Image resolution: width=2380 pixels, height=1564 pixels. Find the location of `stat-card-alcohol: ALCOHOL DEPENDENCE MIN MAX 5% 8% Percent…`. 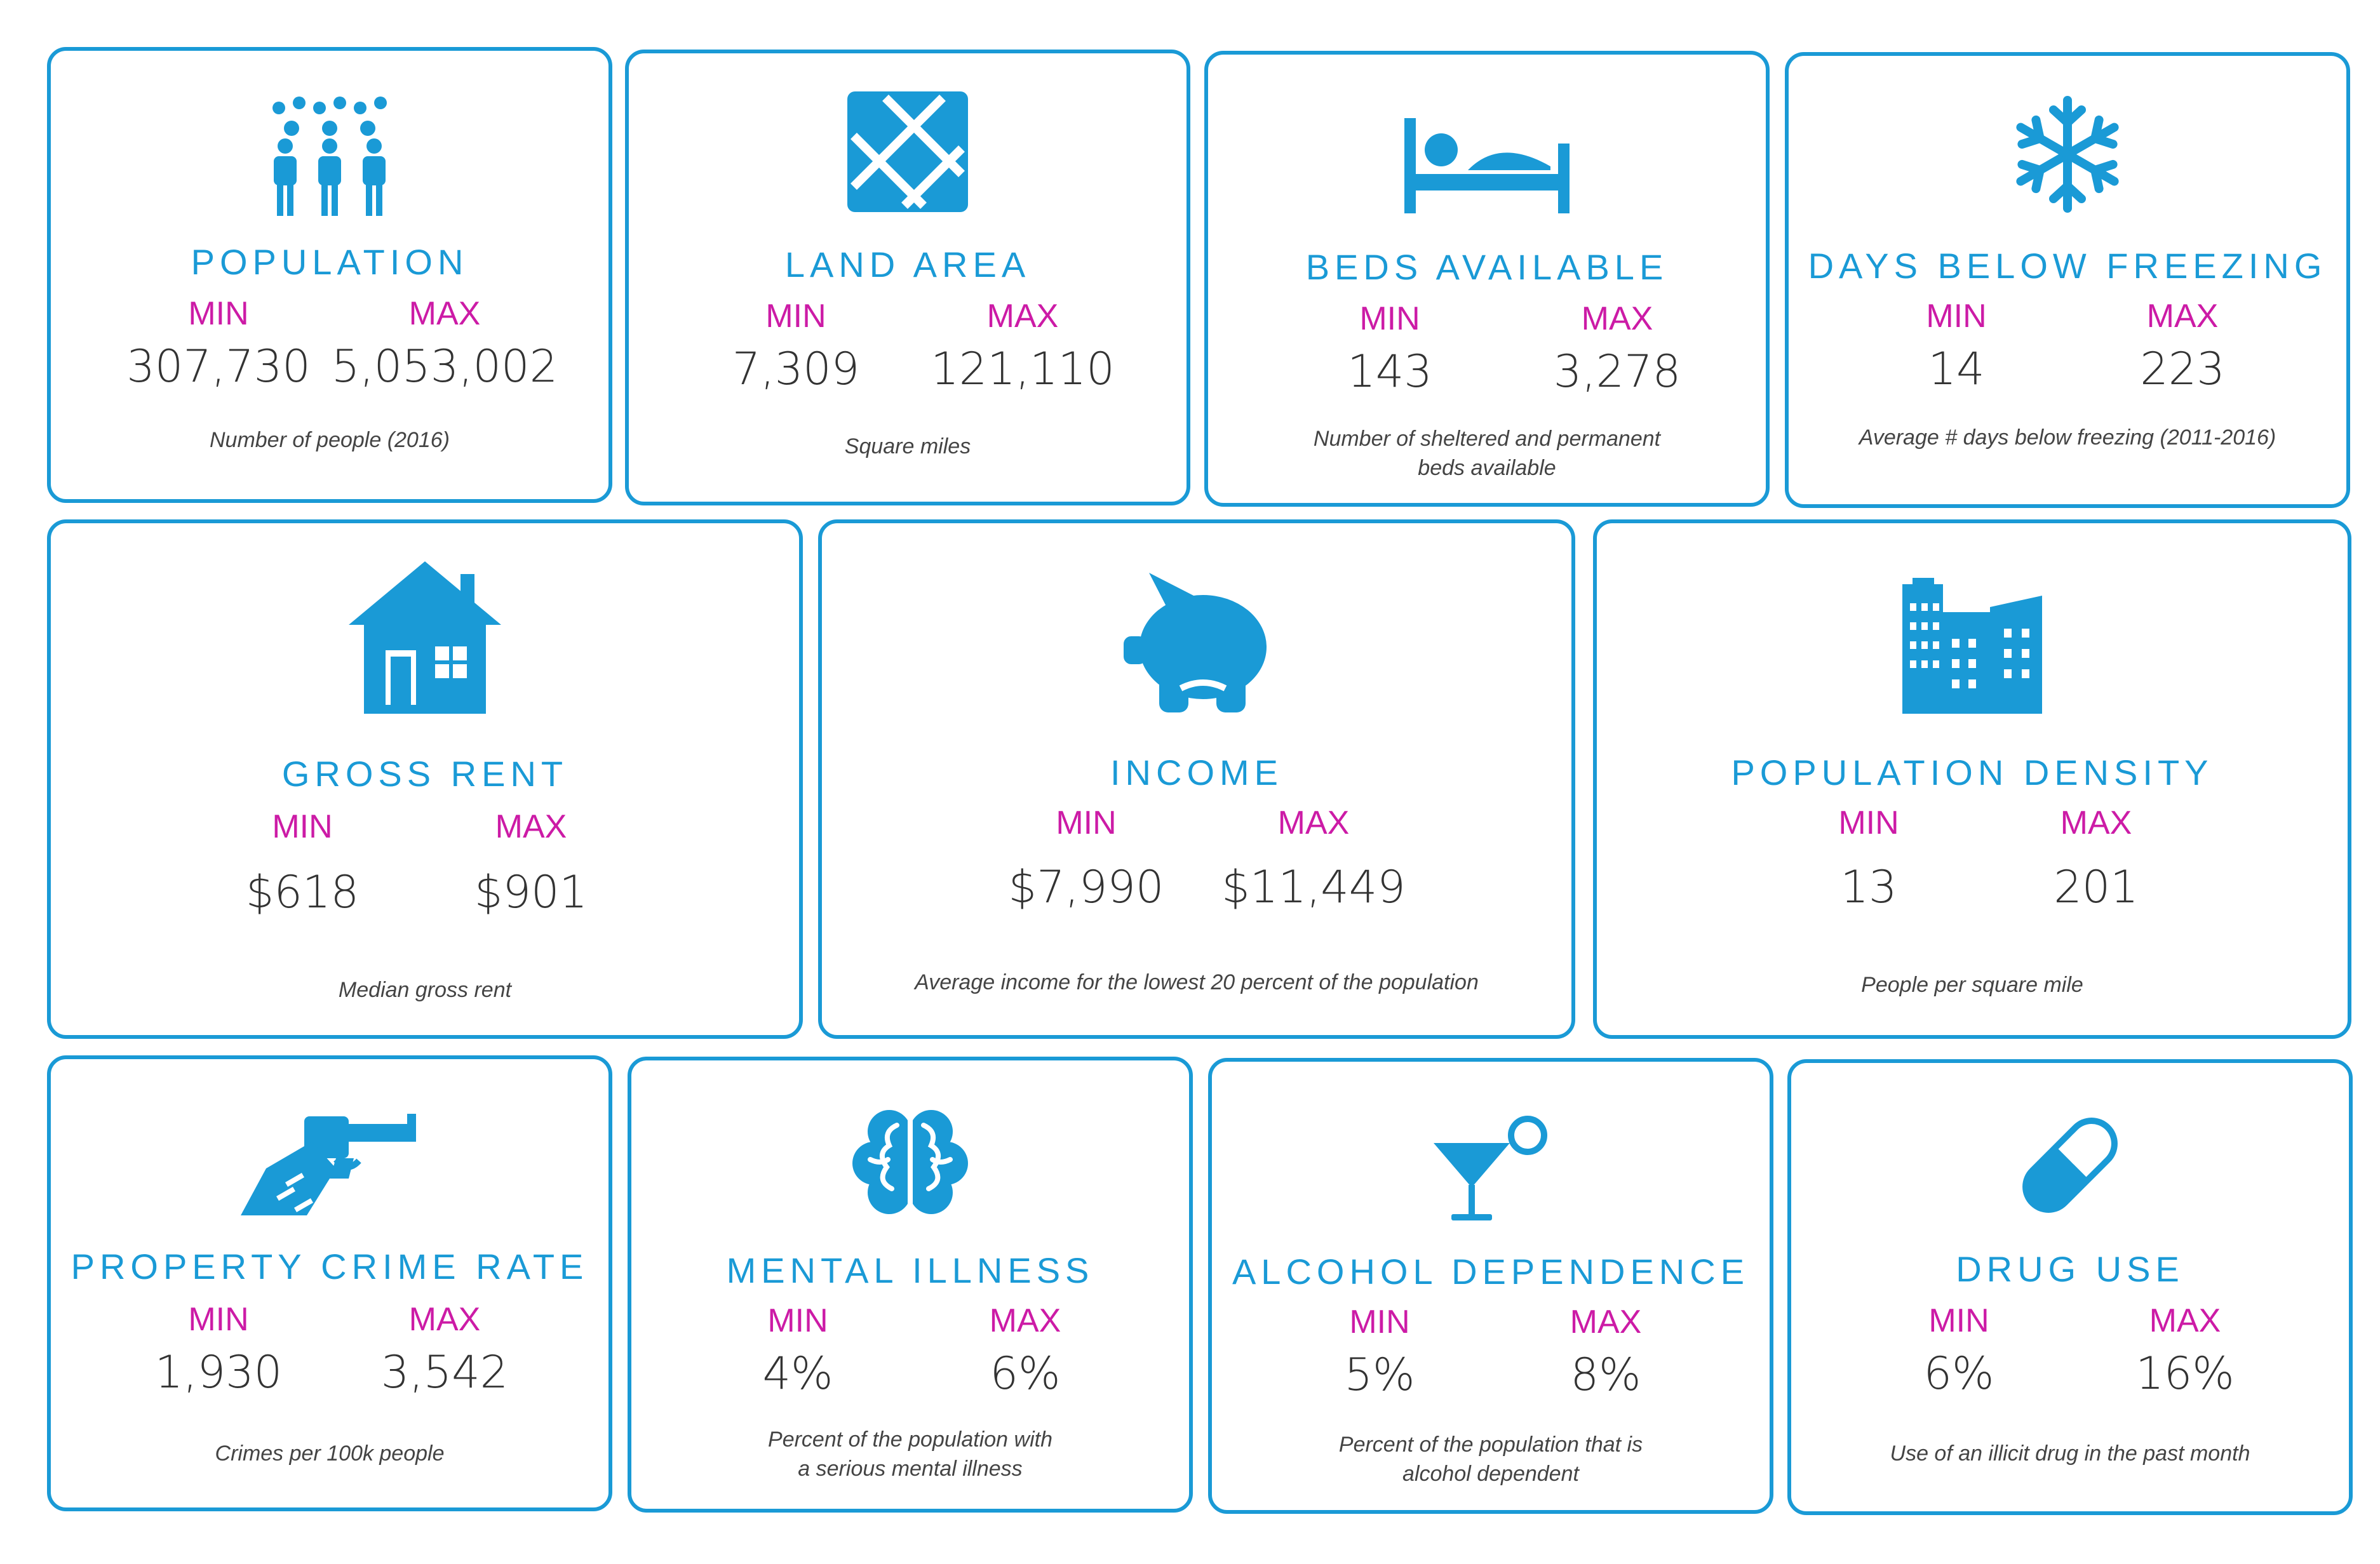

stat-card-alcohol: ALCOHOL DEPENDENCE MIN MAX 5% 8% Percent… is located at coordinates (1490, 1286).